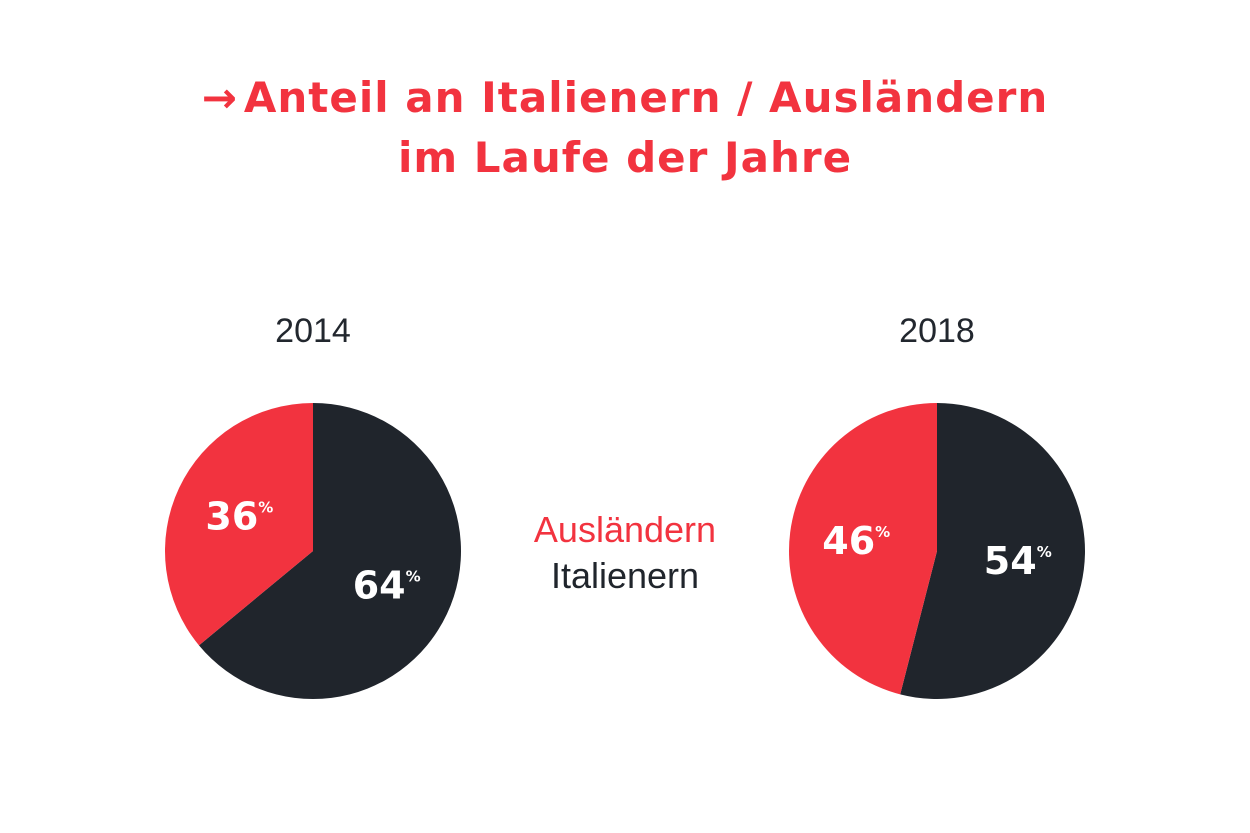 The width and height of the screenshot is (1250, 833). I want to click on legend: Ausländern Italienern, so click(625, 552).